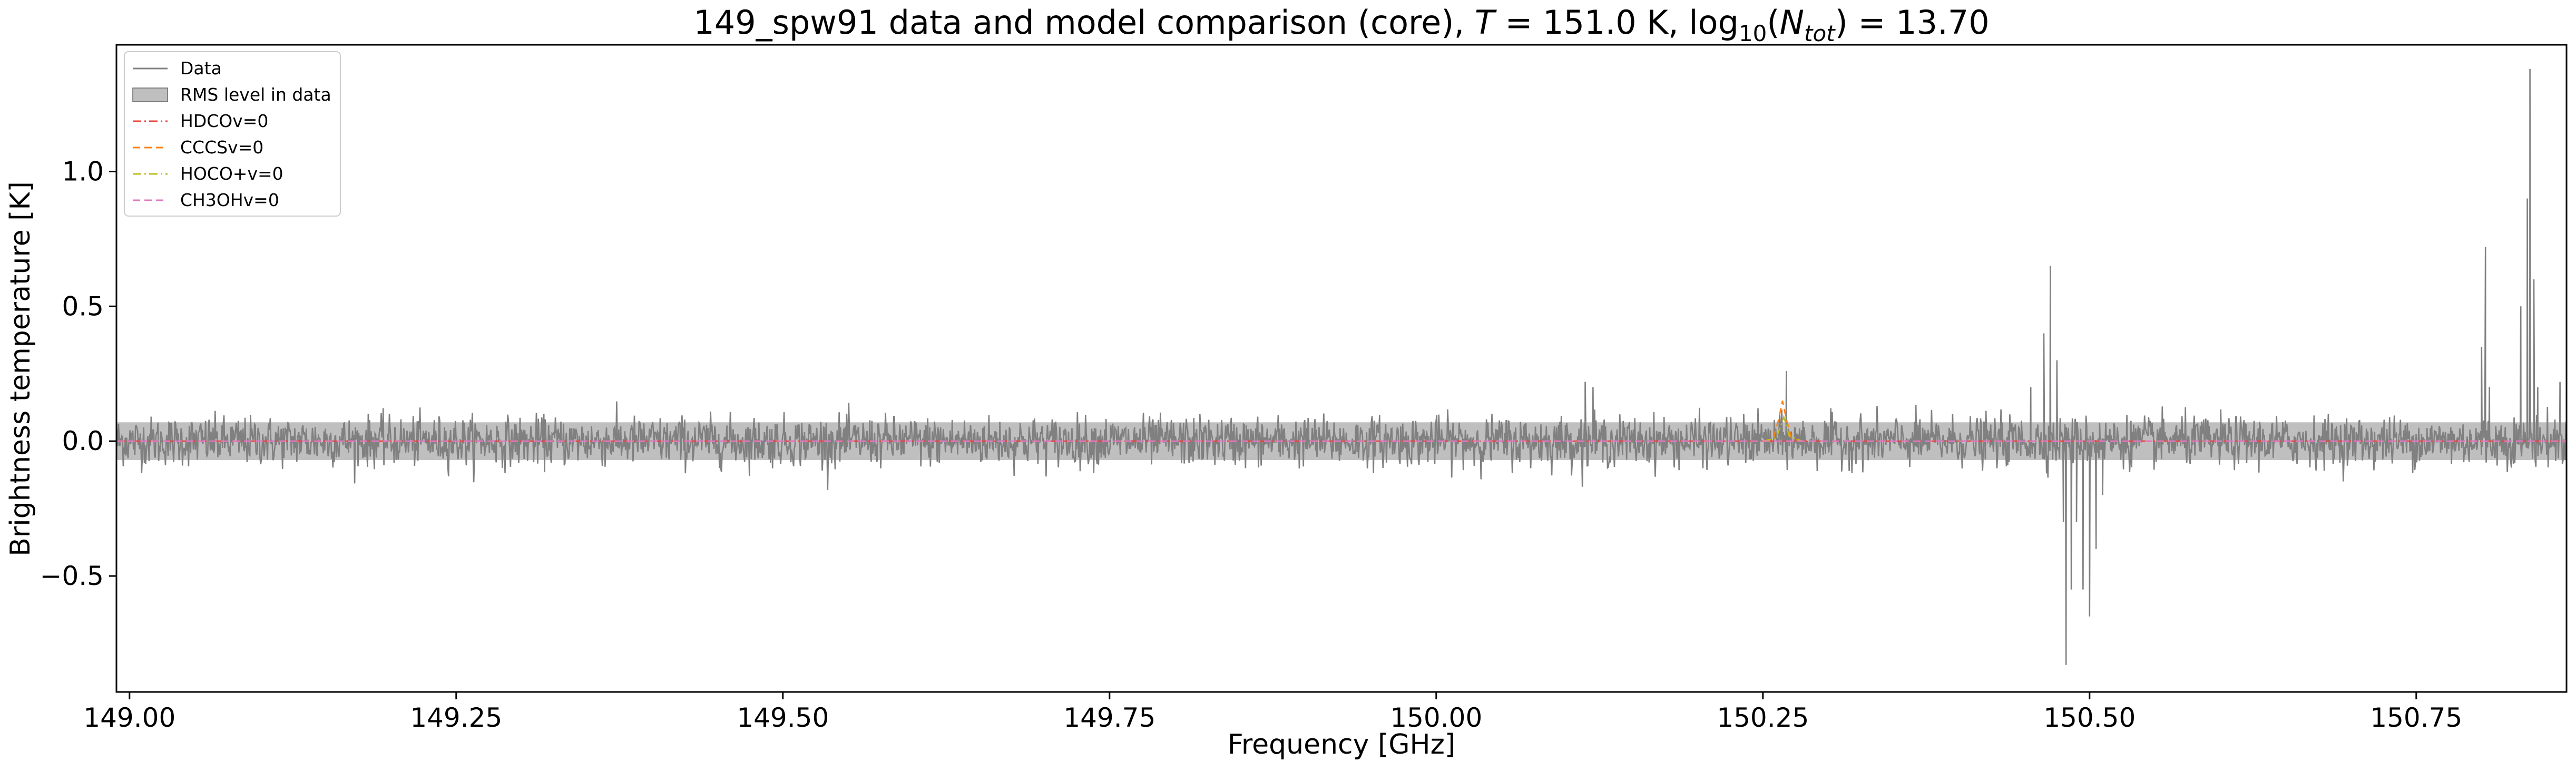 The height and width of the screenshot is (771, 2576). Describe the element at coordinates (150, 94) in the screenshot. I see `legend-swatch-rms-level-in-data` at that location.